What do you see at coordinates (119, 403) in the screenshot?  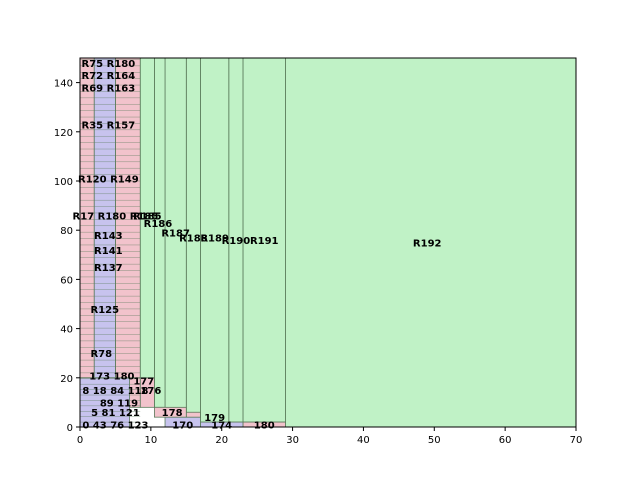 I see `rect-label-89-119: 89 119` at bounding box center [119, 403].